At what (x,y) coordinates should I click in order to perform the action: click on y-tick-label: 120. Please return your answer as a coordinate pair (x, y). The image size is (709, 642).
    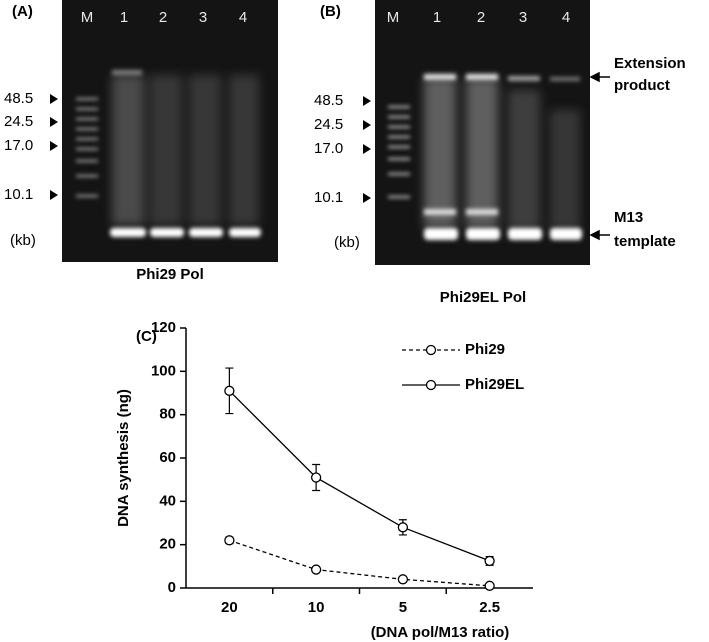
    Looking at the image, I should click on (163, 327).